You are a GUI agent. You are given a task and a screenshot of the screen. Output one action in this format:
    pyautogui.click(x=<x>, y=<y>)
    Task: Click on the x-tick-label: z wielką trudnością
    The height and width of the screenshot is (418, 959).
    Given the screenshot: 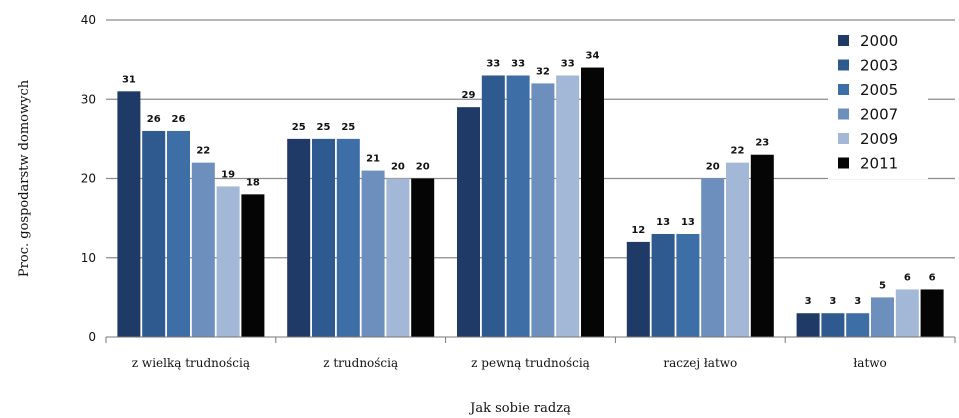 What is the action you would take?
    pyautogui.click(x=191, y=363)
    